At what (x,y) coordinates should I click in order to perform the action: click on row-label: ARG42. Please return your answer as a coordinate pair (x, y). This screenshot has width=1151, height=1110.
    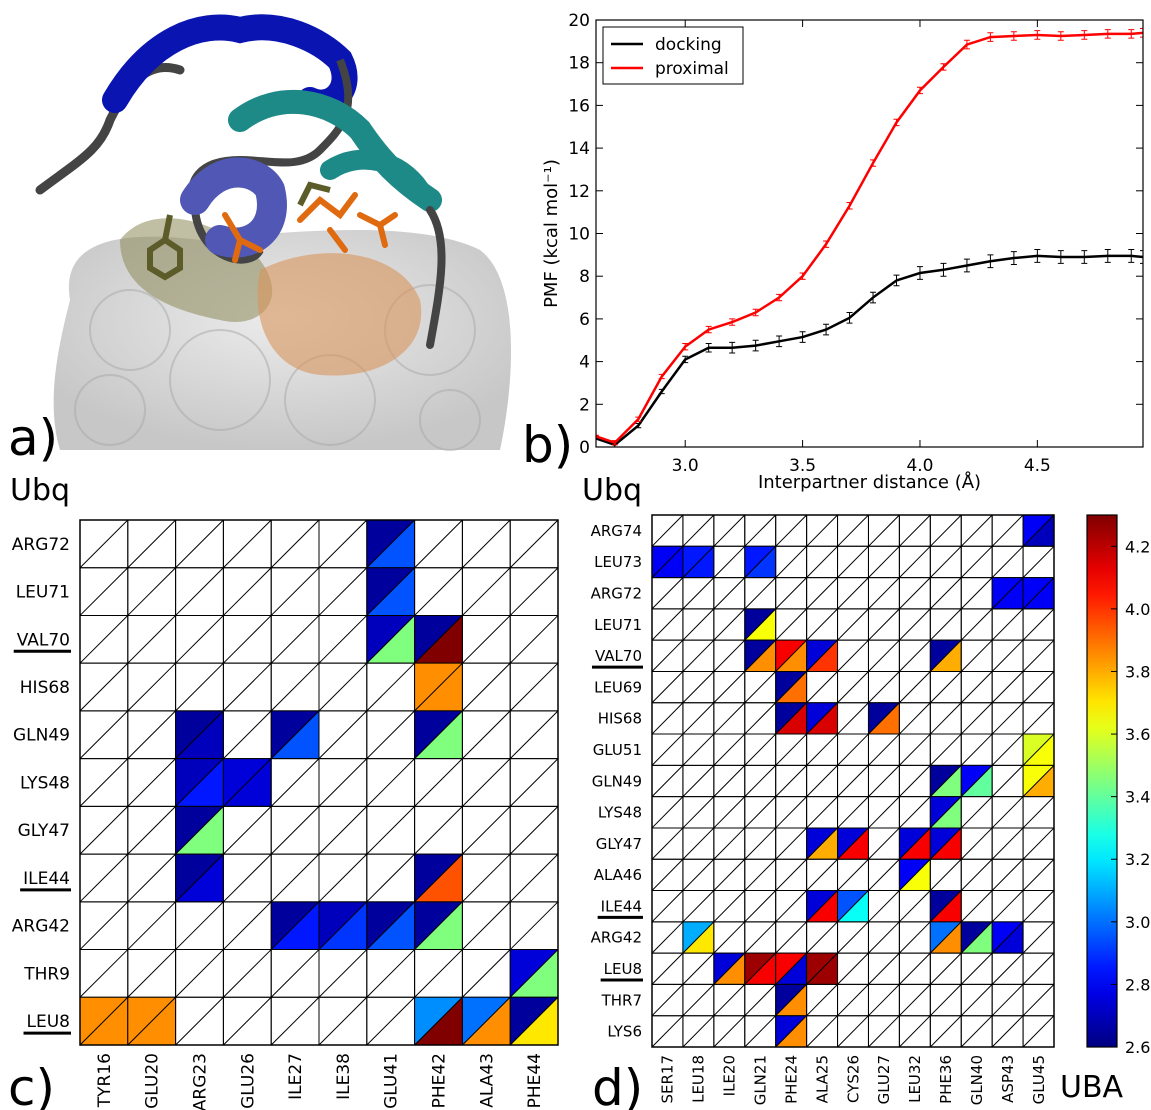
    Looking at the image, I should click on (41, 927).